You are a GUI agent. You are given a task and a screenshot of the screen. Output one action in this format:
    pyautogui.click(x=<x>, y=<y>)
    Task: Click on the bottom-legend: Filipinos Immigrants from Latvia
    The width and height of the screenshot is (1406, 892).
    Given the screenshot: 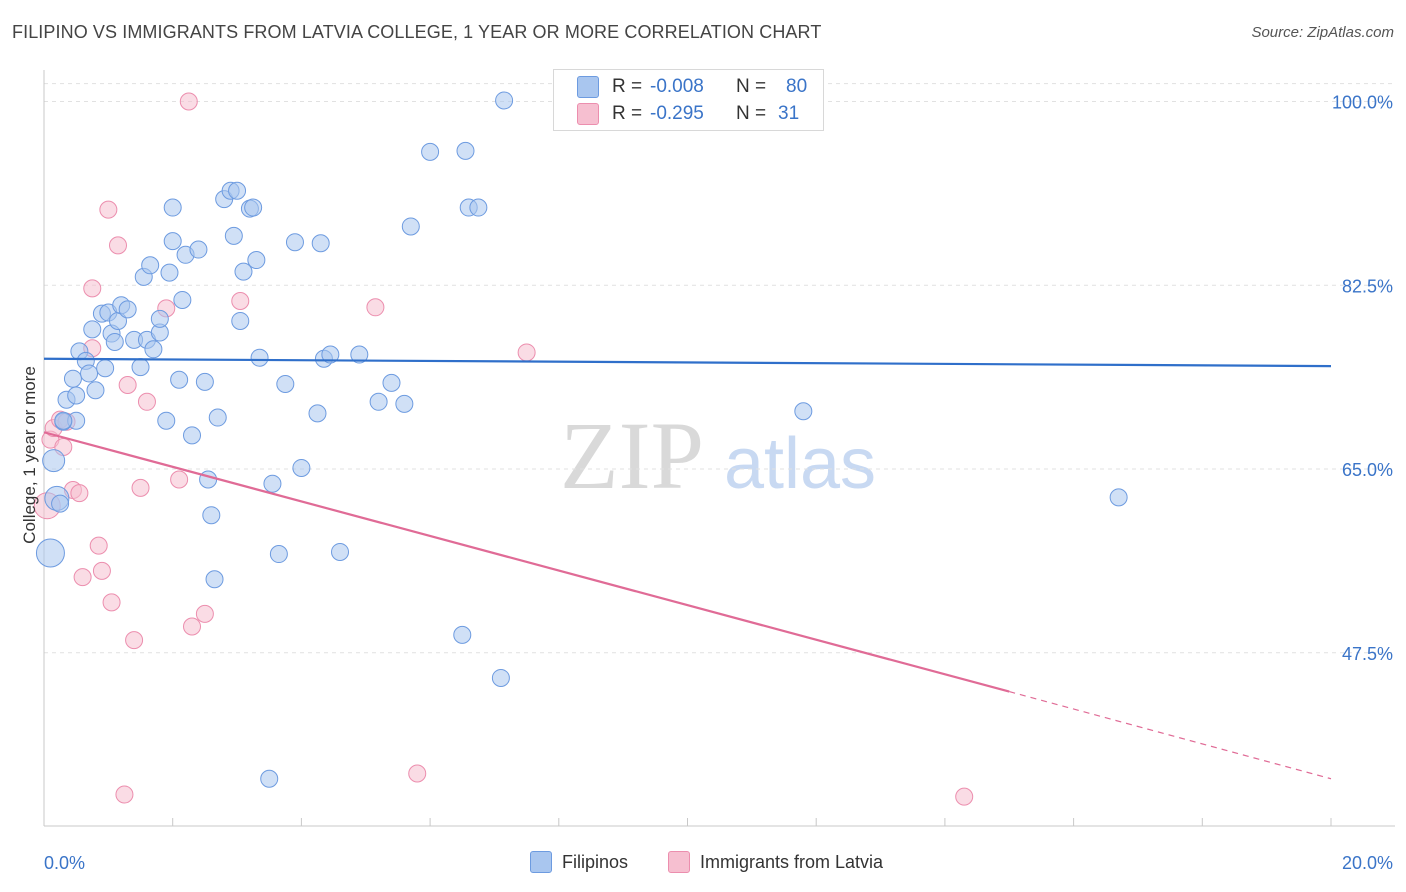 What is the action you would take?
    pyautogui.click(x=703, y=864)
    